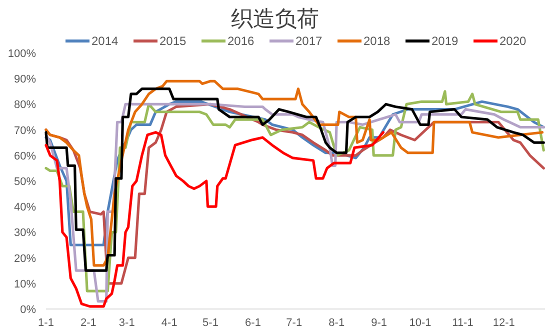 The width and height of the screenshot is (550, 332). What do you see at coordinates (25, 182) in the screenshot?
I see `y-tick-label: 50%` at bounding box center [25, 182].